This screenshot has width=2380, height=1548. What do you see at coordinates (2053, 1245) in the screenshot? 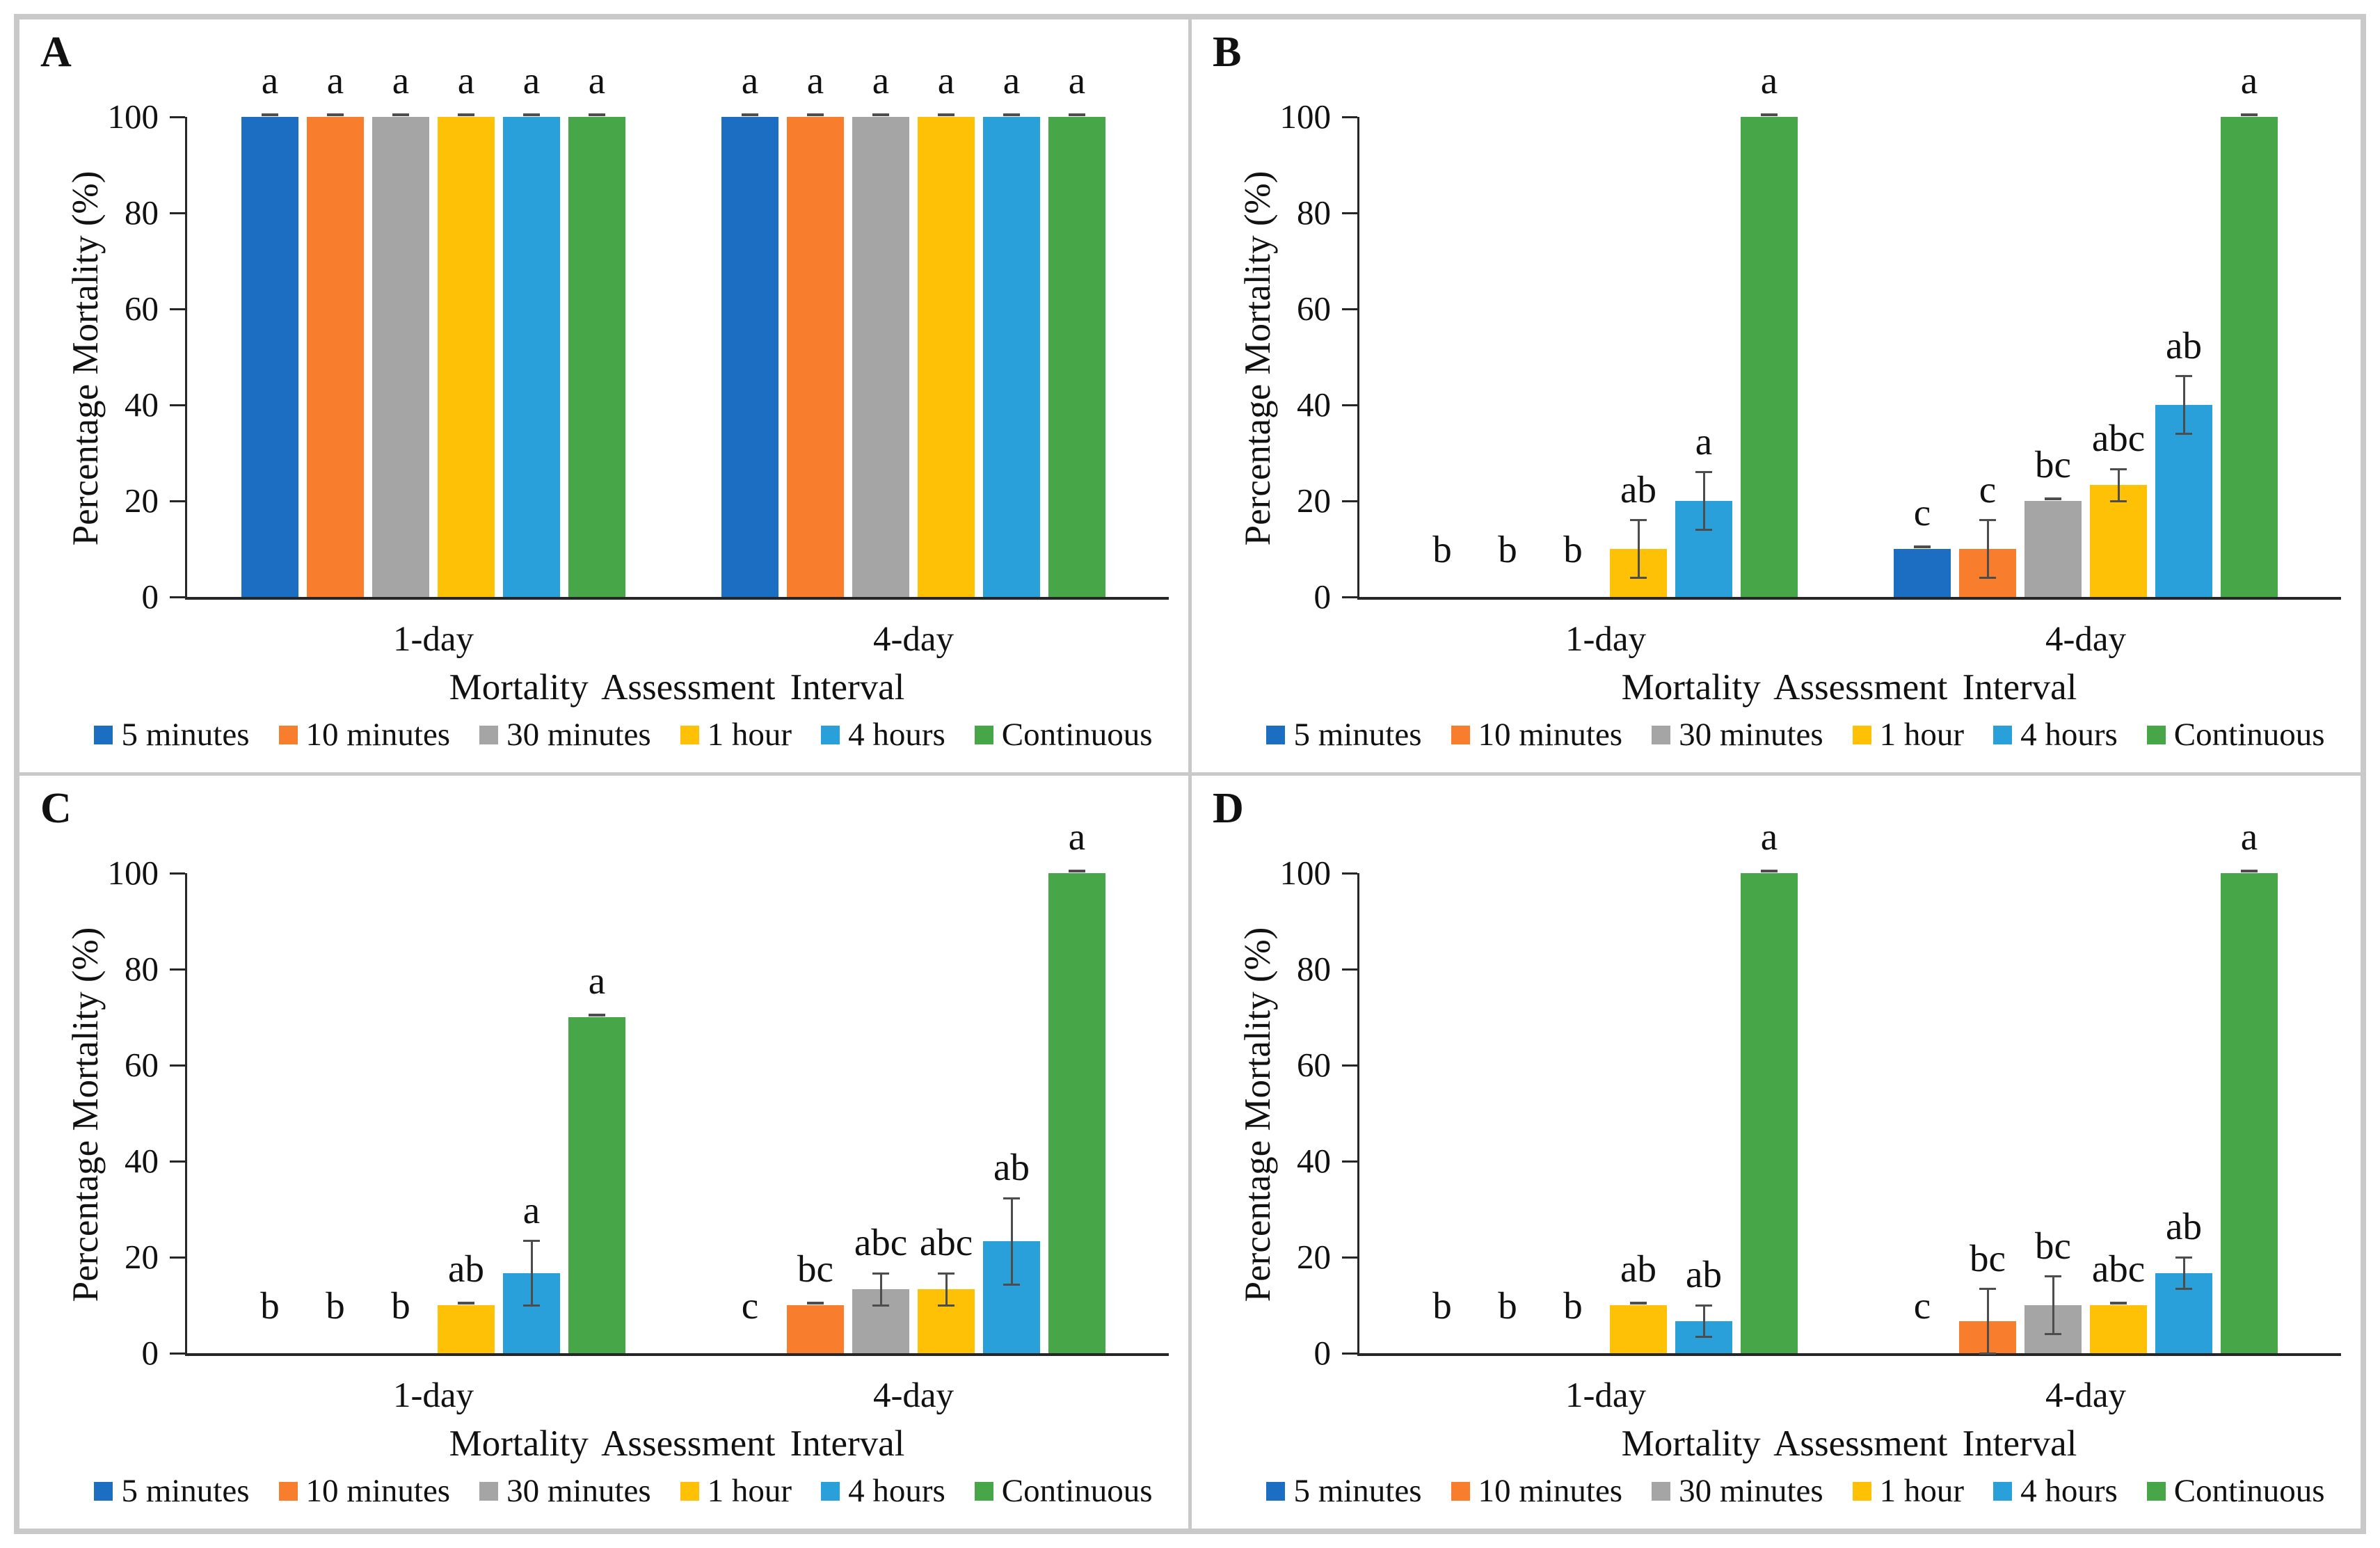
I see `significance-letter: bc` at bounding box center [2053, 1245].